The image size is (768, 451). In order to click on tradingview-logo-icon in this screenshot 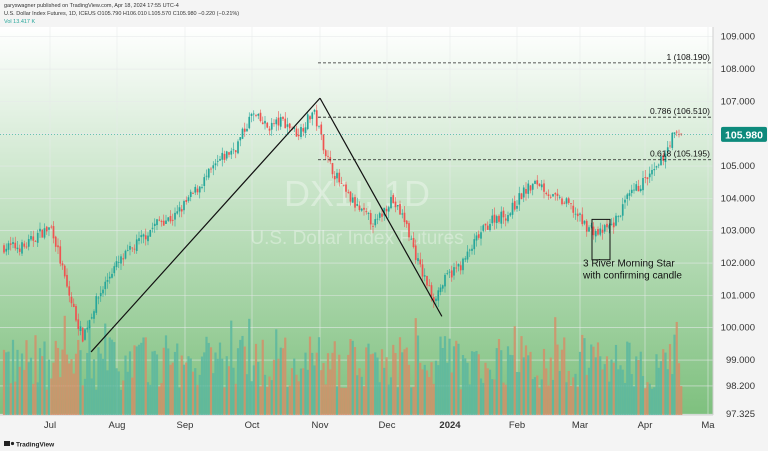, I will do `click(7, 443)`.